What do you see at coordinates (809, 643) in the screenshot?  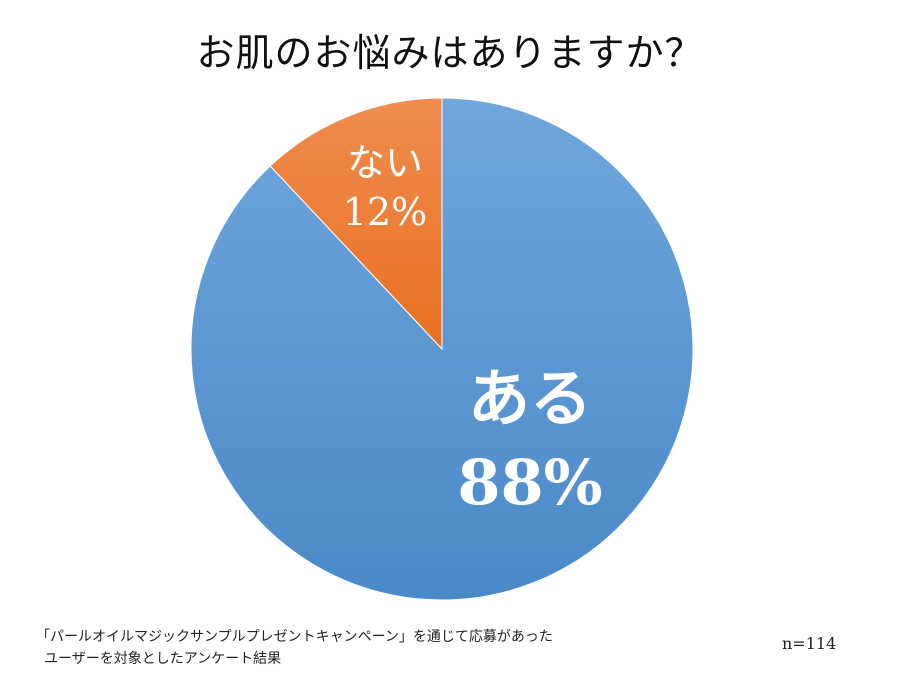 I see `sample-size: n=114` at bounding box center [809, 643].